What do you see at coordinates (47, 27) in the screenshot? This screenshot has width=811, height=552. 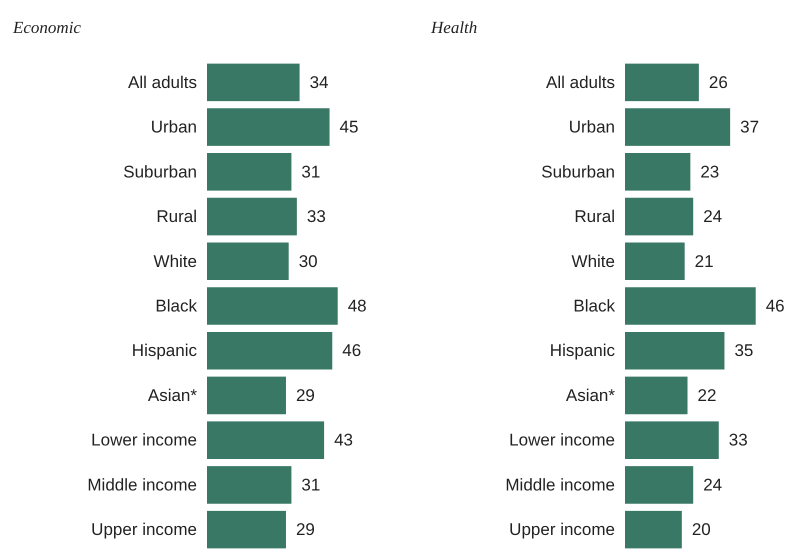 I see `text: Economic` at bounding box center [47, 27].